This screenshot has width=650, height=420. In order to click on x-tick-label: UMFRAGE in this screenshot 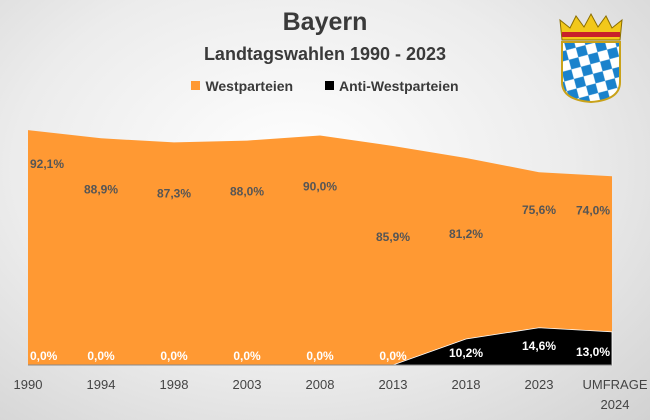, I will do `click(615, 384)`.